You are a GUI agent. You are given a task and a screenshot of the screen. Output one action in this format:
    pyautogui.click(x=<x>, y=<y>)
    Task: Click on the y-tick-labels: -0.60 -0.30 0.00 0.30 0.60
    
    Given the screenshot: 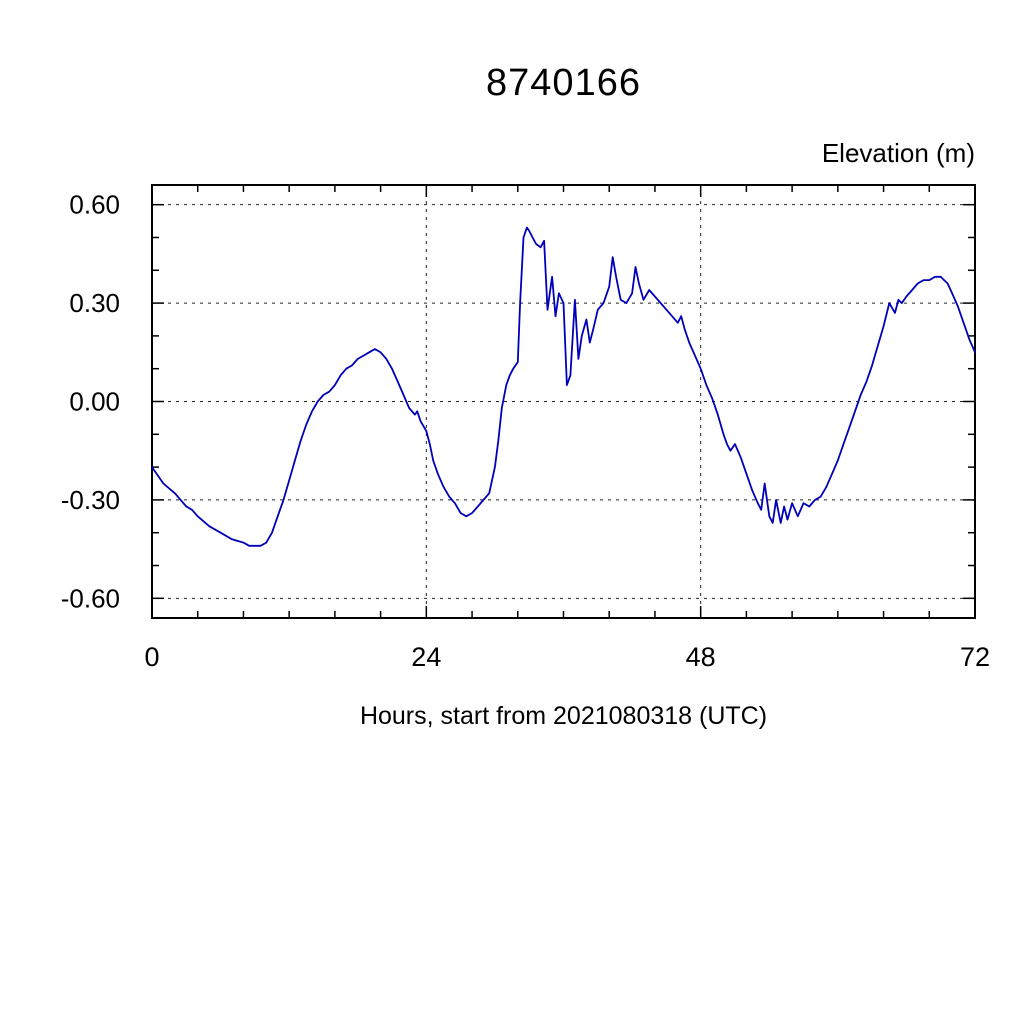 What is the action you would take?
    pyautogui.click(x=90, y=402)
    